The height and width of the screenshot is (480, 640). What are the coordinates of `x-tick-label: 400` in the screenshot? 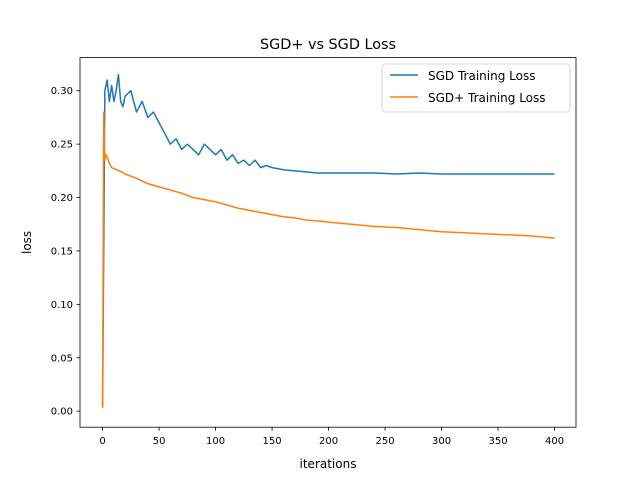 It's located at (554, 441).